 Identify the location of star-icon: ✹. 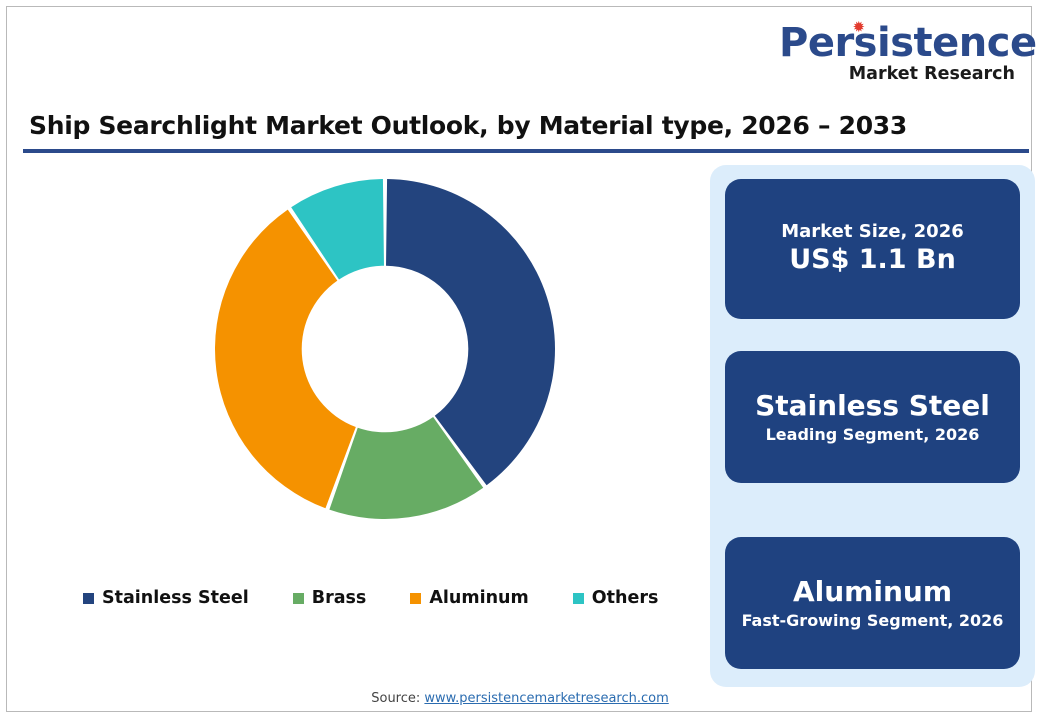
(858, 27).